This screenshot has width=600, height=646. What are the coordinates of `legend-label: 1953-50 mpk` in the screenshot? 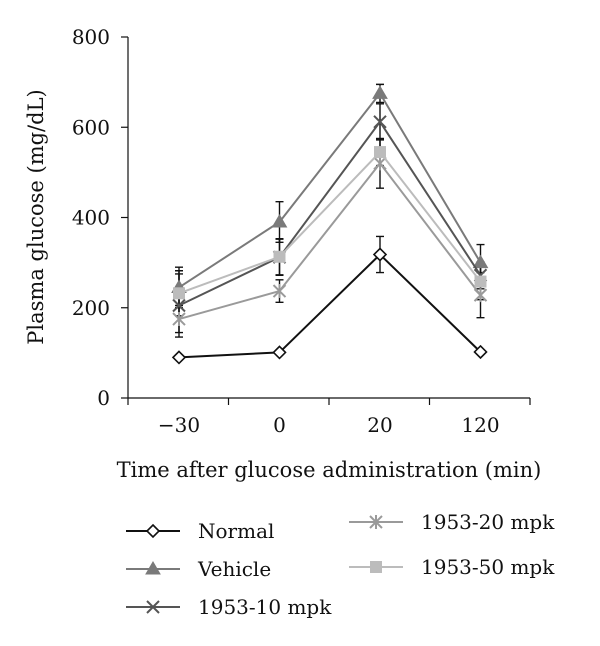 It's located at (488, 567).